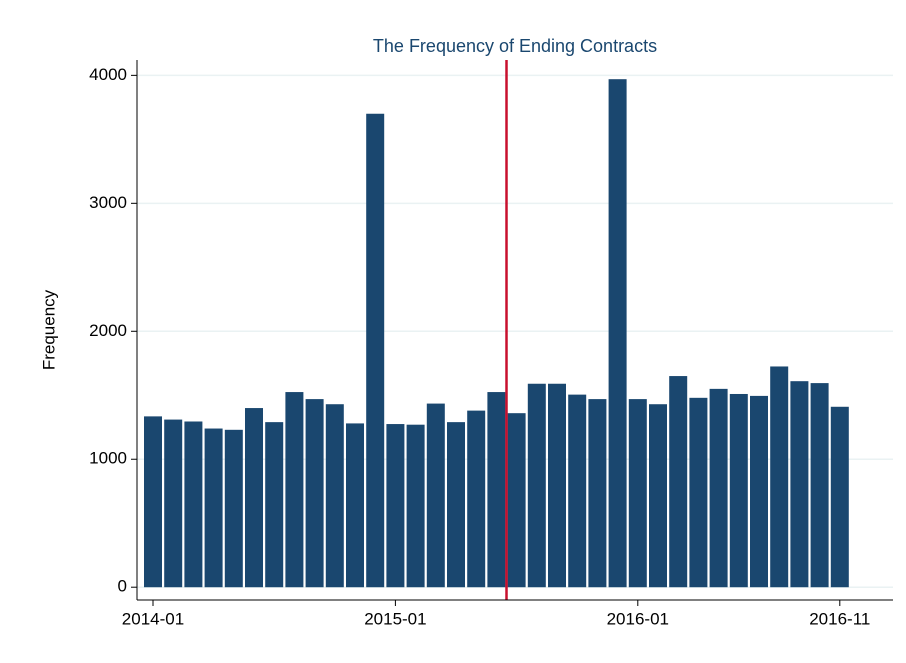 This screenshot has width=906, height=663. What do you see at coordinates (48, 329) in the screenshot?
I see `y-axis-label: Frequency` at bounding box center [48, 329].